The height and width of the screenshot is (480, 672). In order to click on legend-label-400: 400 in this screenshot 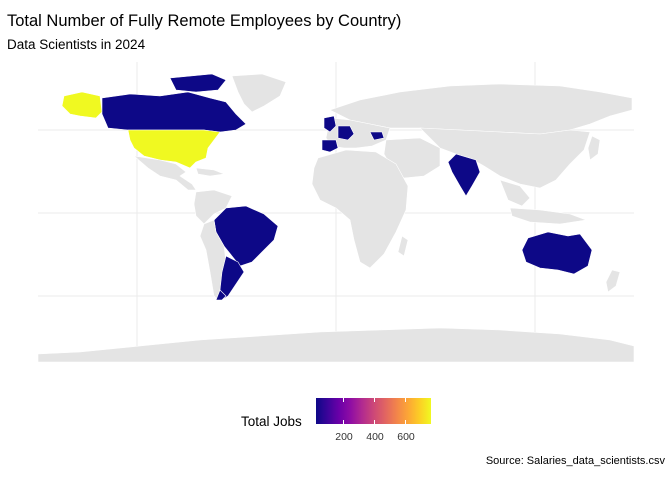, I will do `click(375, 437)`.